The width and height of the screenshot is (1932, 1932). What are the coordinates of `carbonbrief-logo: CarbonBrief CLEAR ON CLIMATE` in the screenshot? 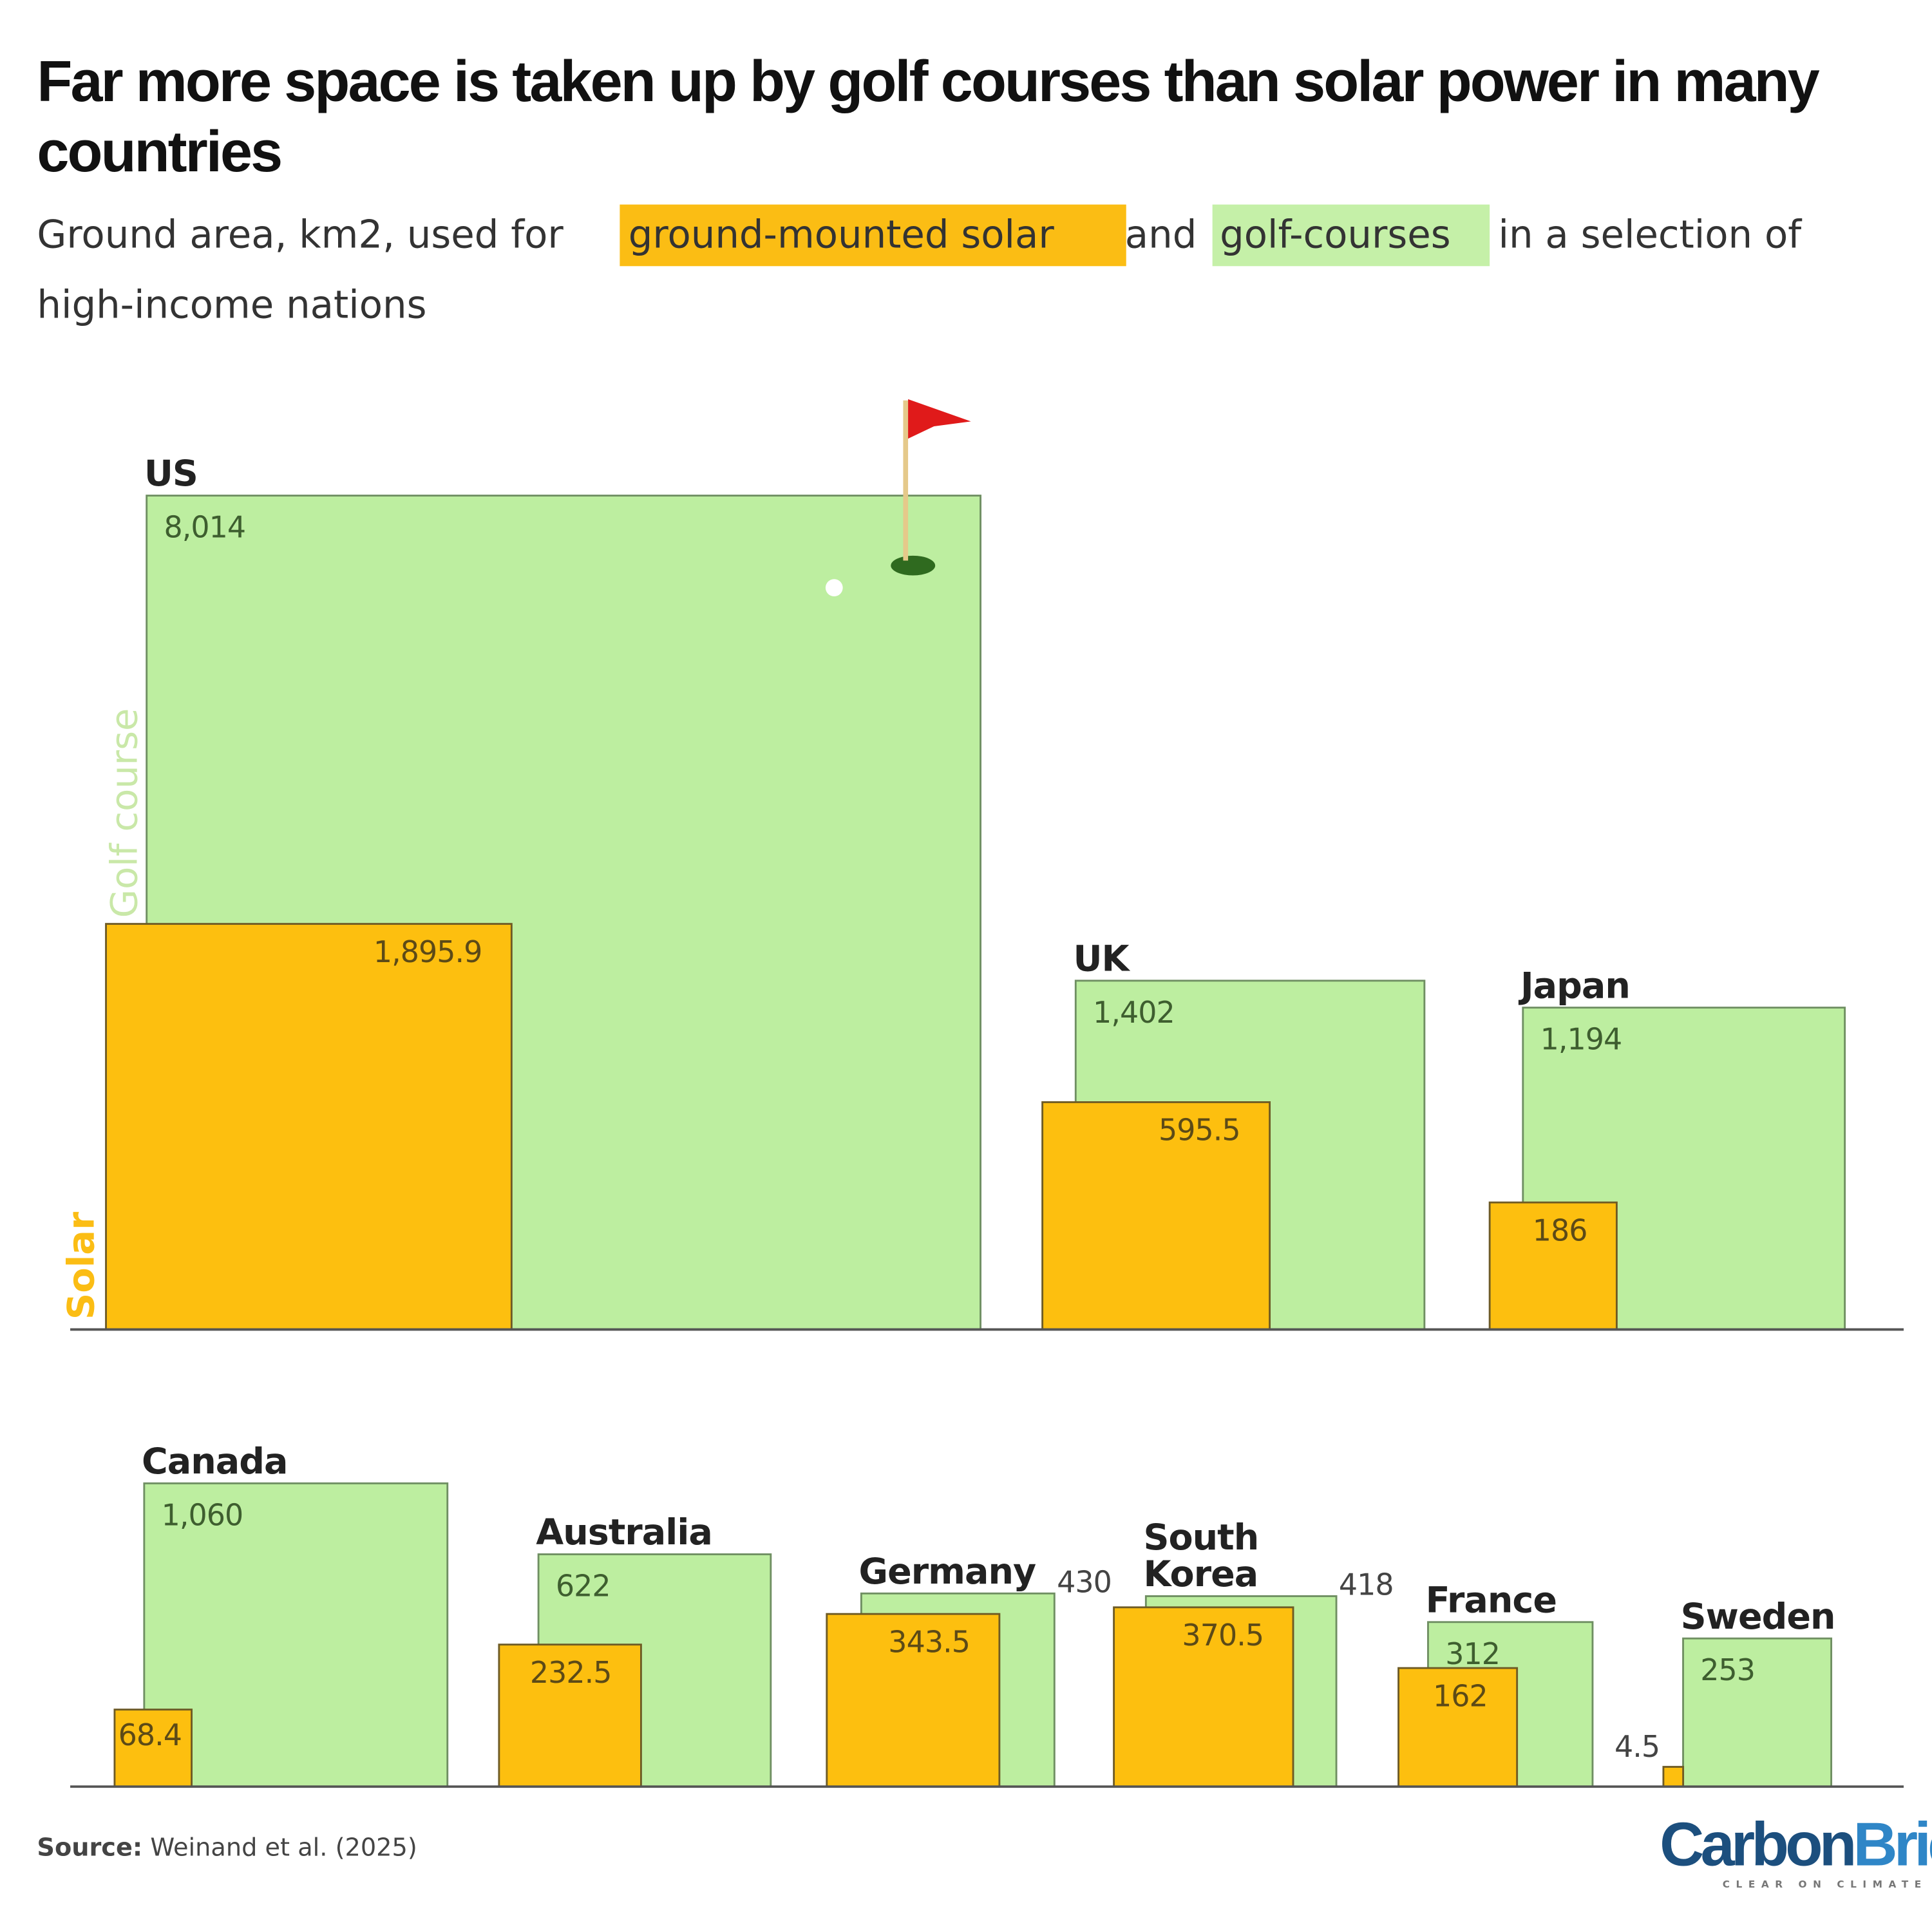 It's located at (1796, 1850).